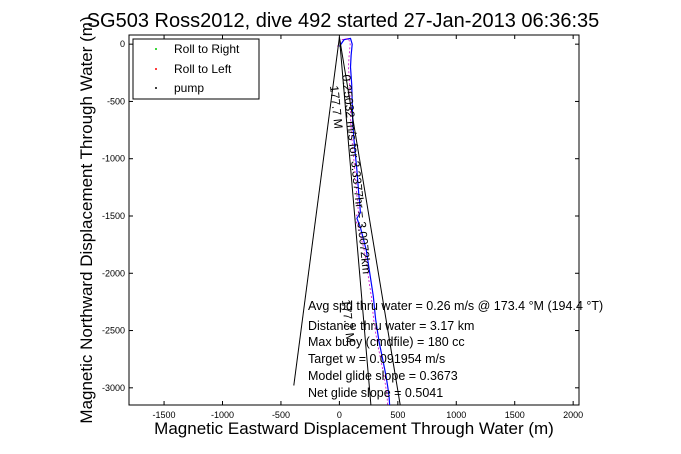  I want to click on y-tick-label: -2500, so click(113, 331).